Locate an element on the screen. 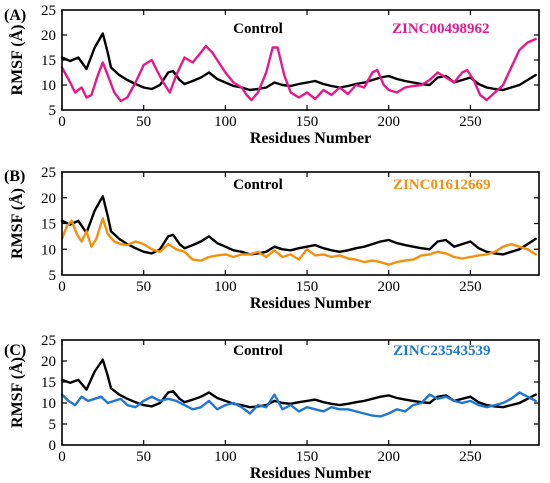 This screenshot has width=550, height=483. series-line-zinc00498962 is located at coordinates (298, 70).